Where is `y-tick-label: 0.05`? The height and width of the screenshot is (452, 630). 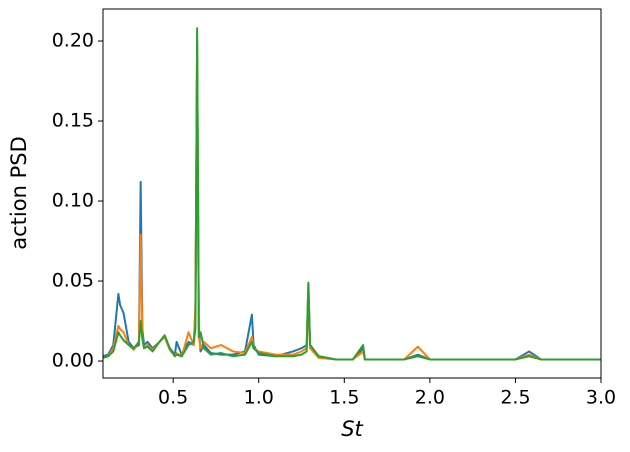
y-tick-label: 0.05 is located at coordinates (73, 281).